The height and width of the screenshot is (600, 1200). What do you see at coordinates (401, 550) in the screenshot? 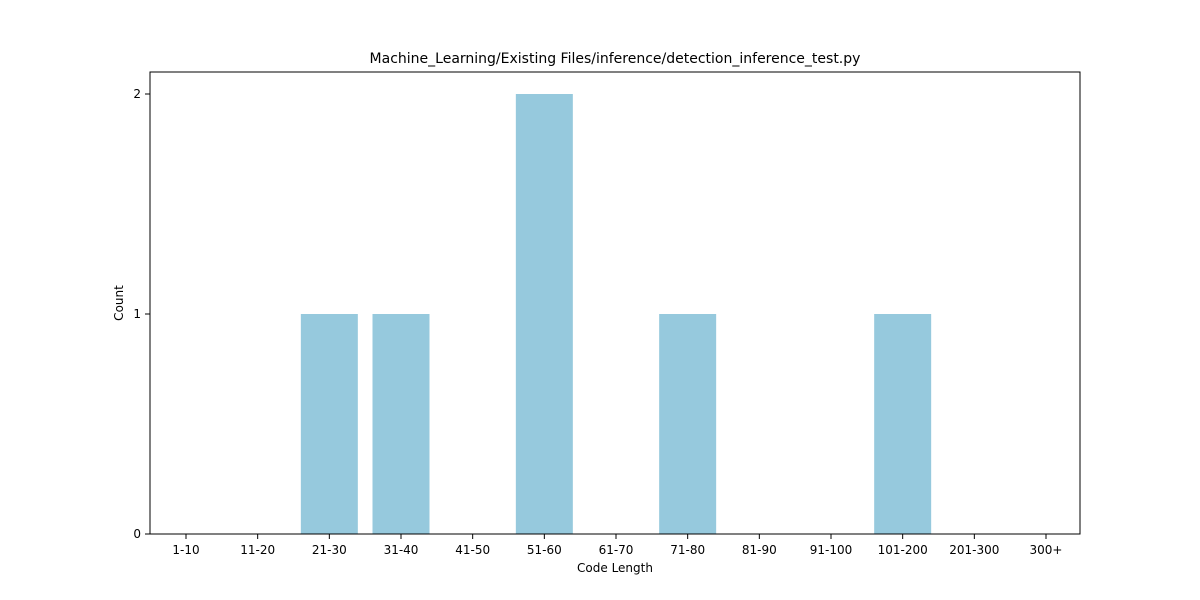
I see `x-tick-label: 31-40` at bounding box center [401, 550].